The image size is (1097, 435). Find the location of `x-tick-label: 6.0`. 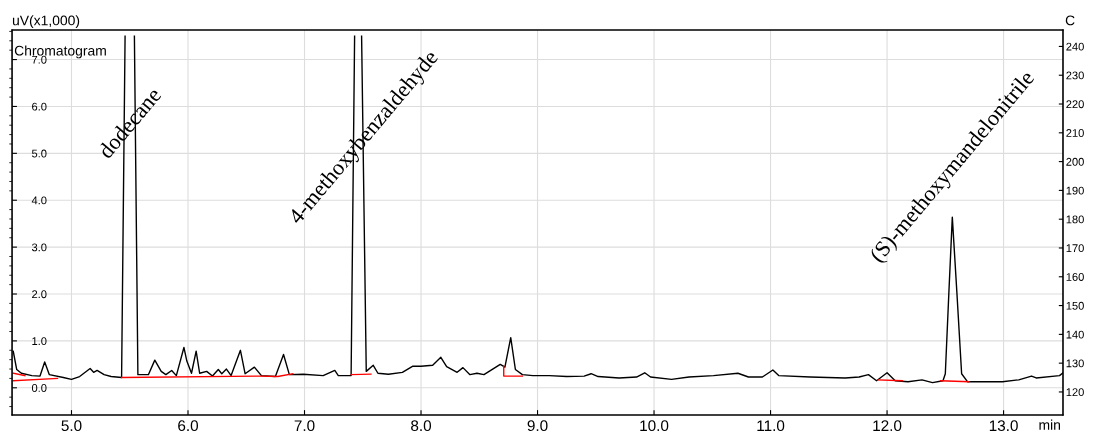

x-tick-label: 6.0 is located at coordinates (188, 426).